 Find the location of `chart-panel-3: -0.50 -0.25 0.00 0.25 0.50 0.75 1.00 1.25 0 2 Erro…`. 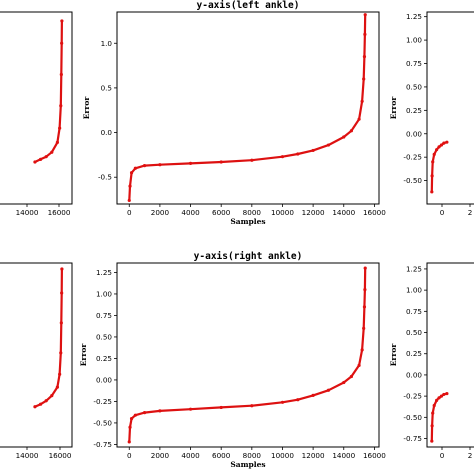

chart-panel-3: -0.50 -0.25 0.00 0.25 0.50 0.75 1.00 1.25 0 2 Erro… is located at coordinates (431, 114).